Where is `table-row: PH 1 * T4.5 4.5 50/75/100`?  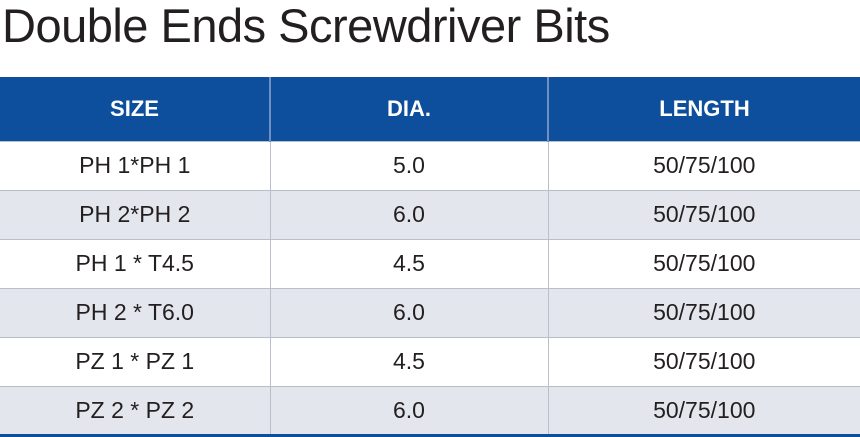
table-row: PH 1 * T4.5 4.5 50/75/100 is located at coordinates (430, 263).